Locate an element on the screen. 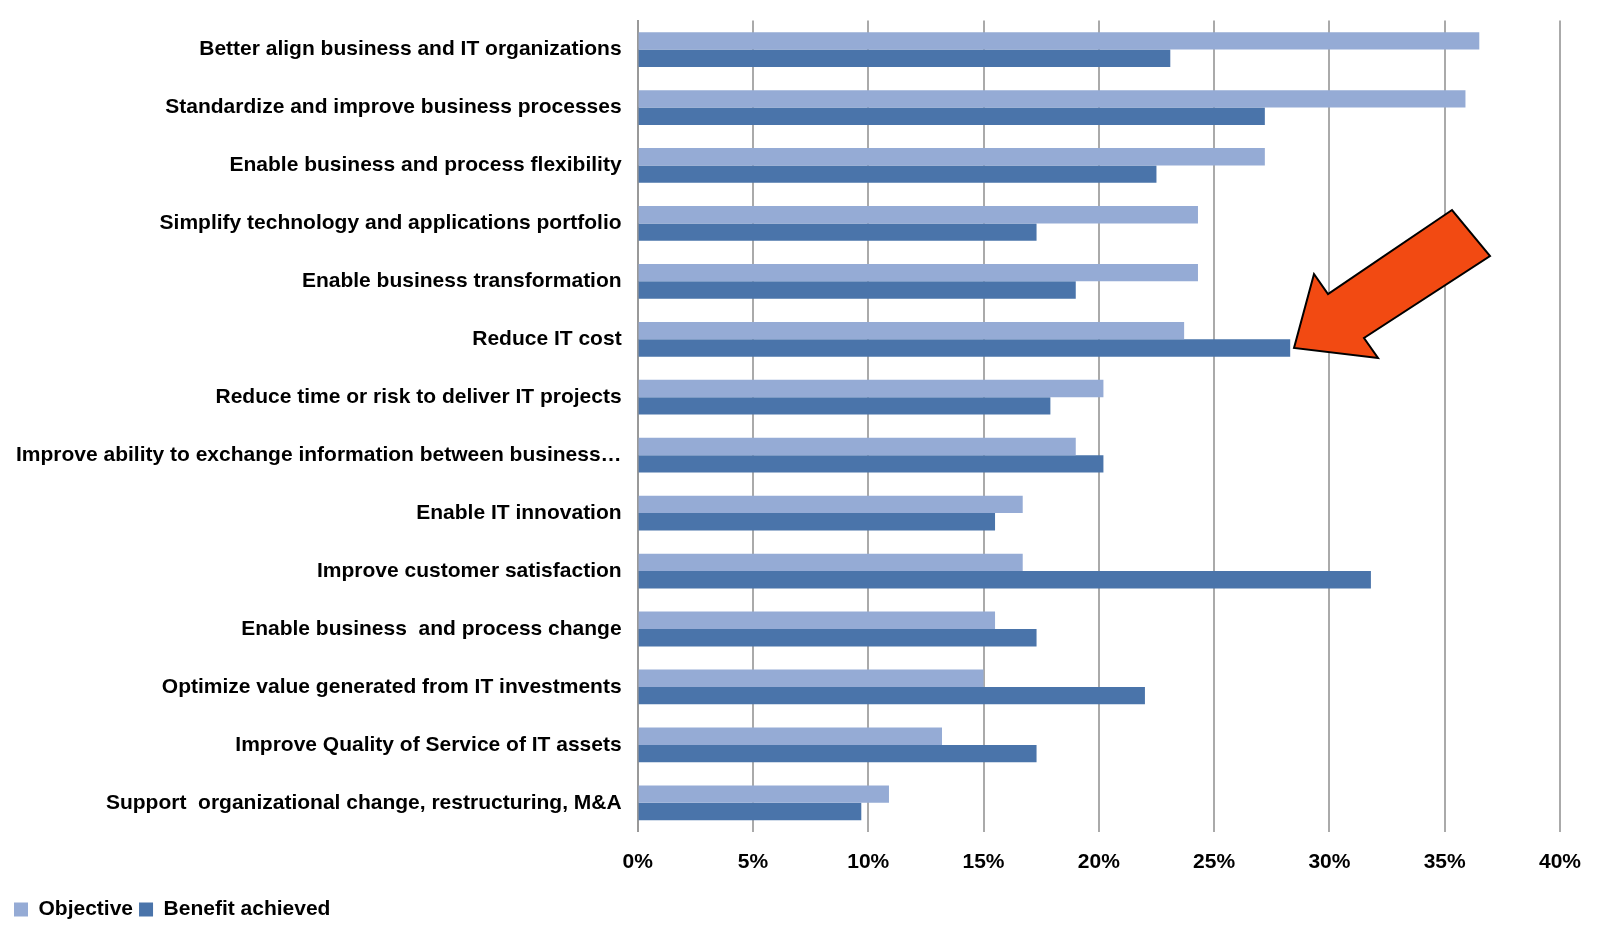 This screenshot has width=1600, height=930. y-tick-label: Enable IT innovation is located at coordinates (519, 511).